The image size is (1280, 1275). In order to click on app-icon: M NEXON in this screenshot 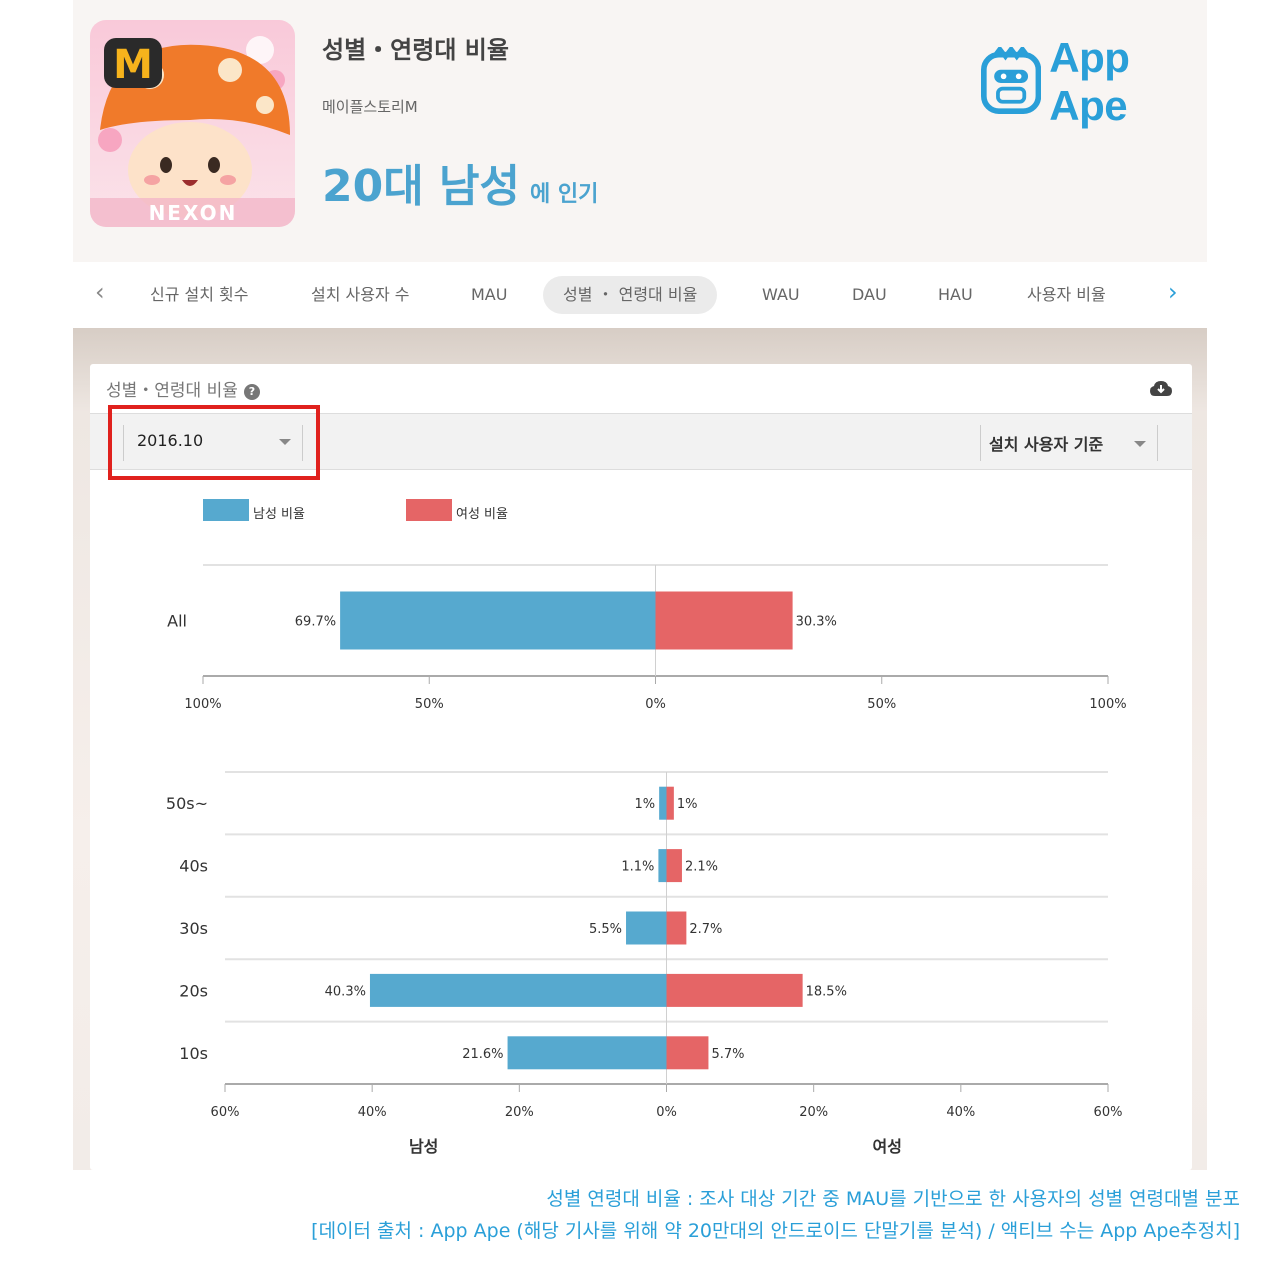, I will do `click(192, 123)`.